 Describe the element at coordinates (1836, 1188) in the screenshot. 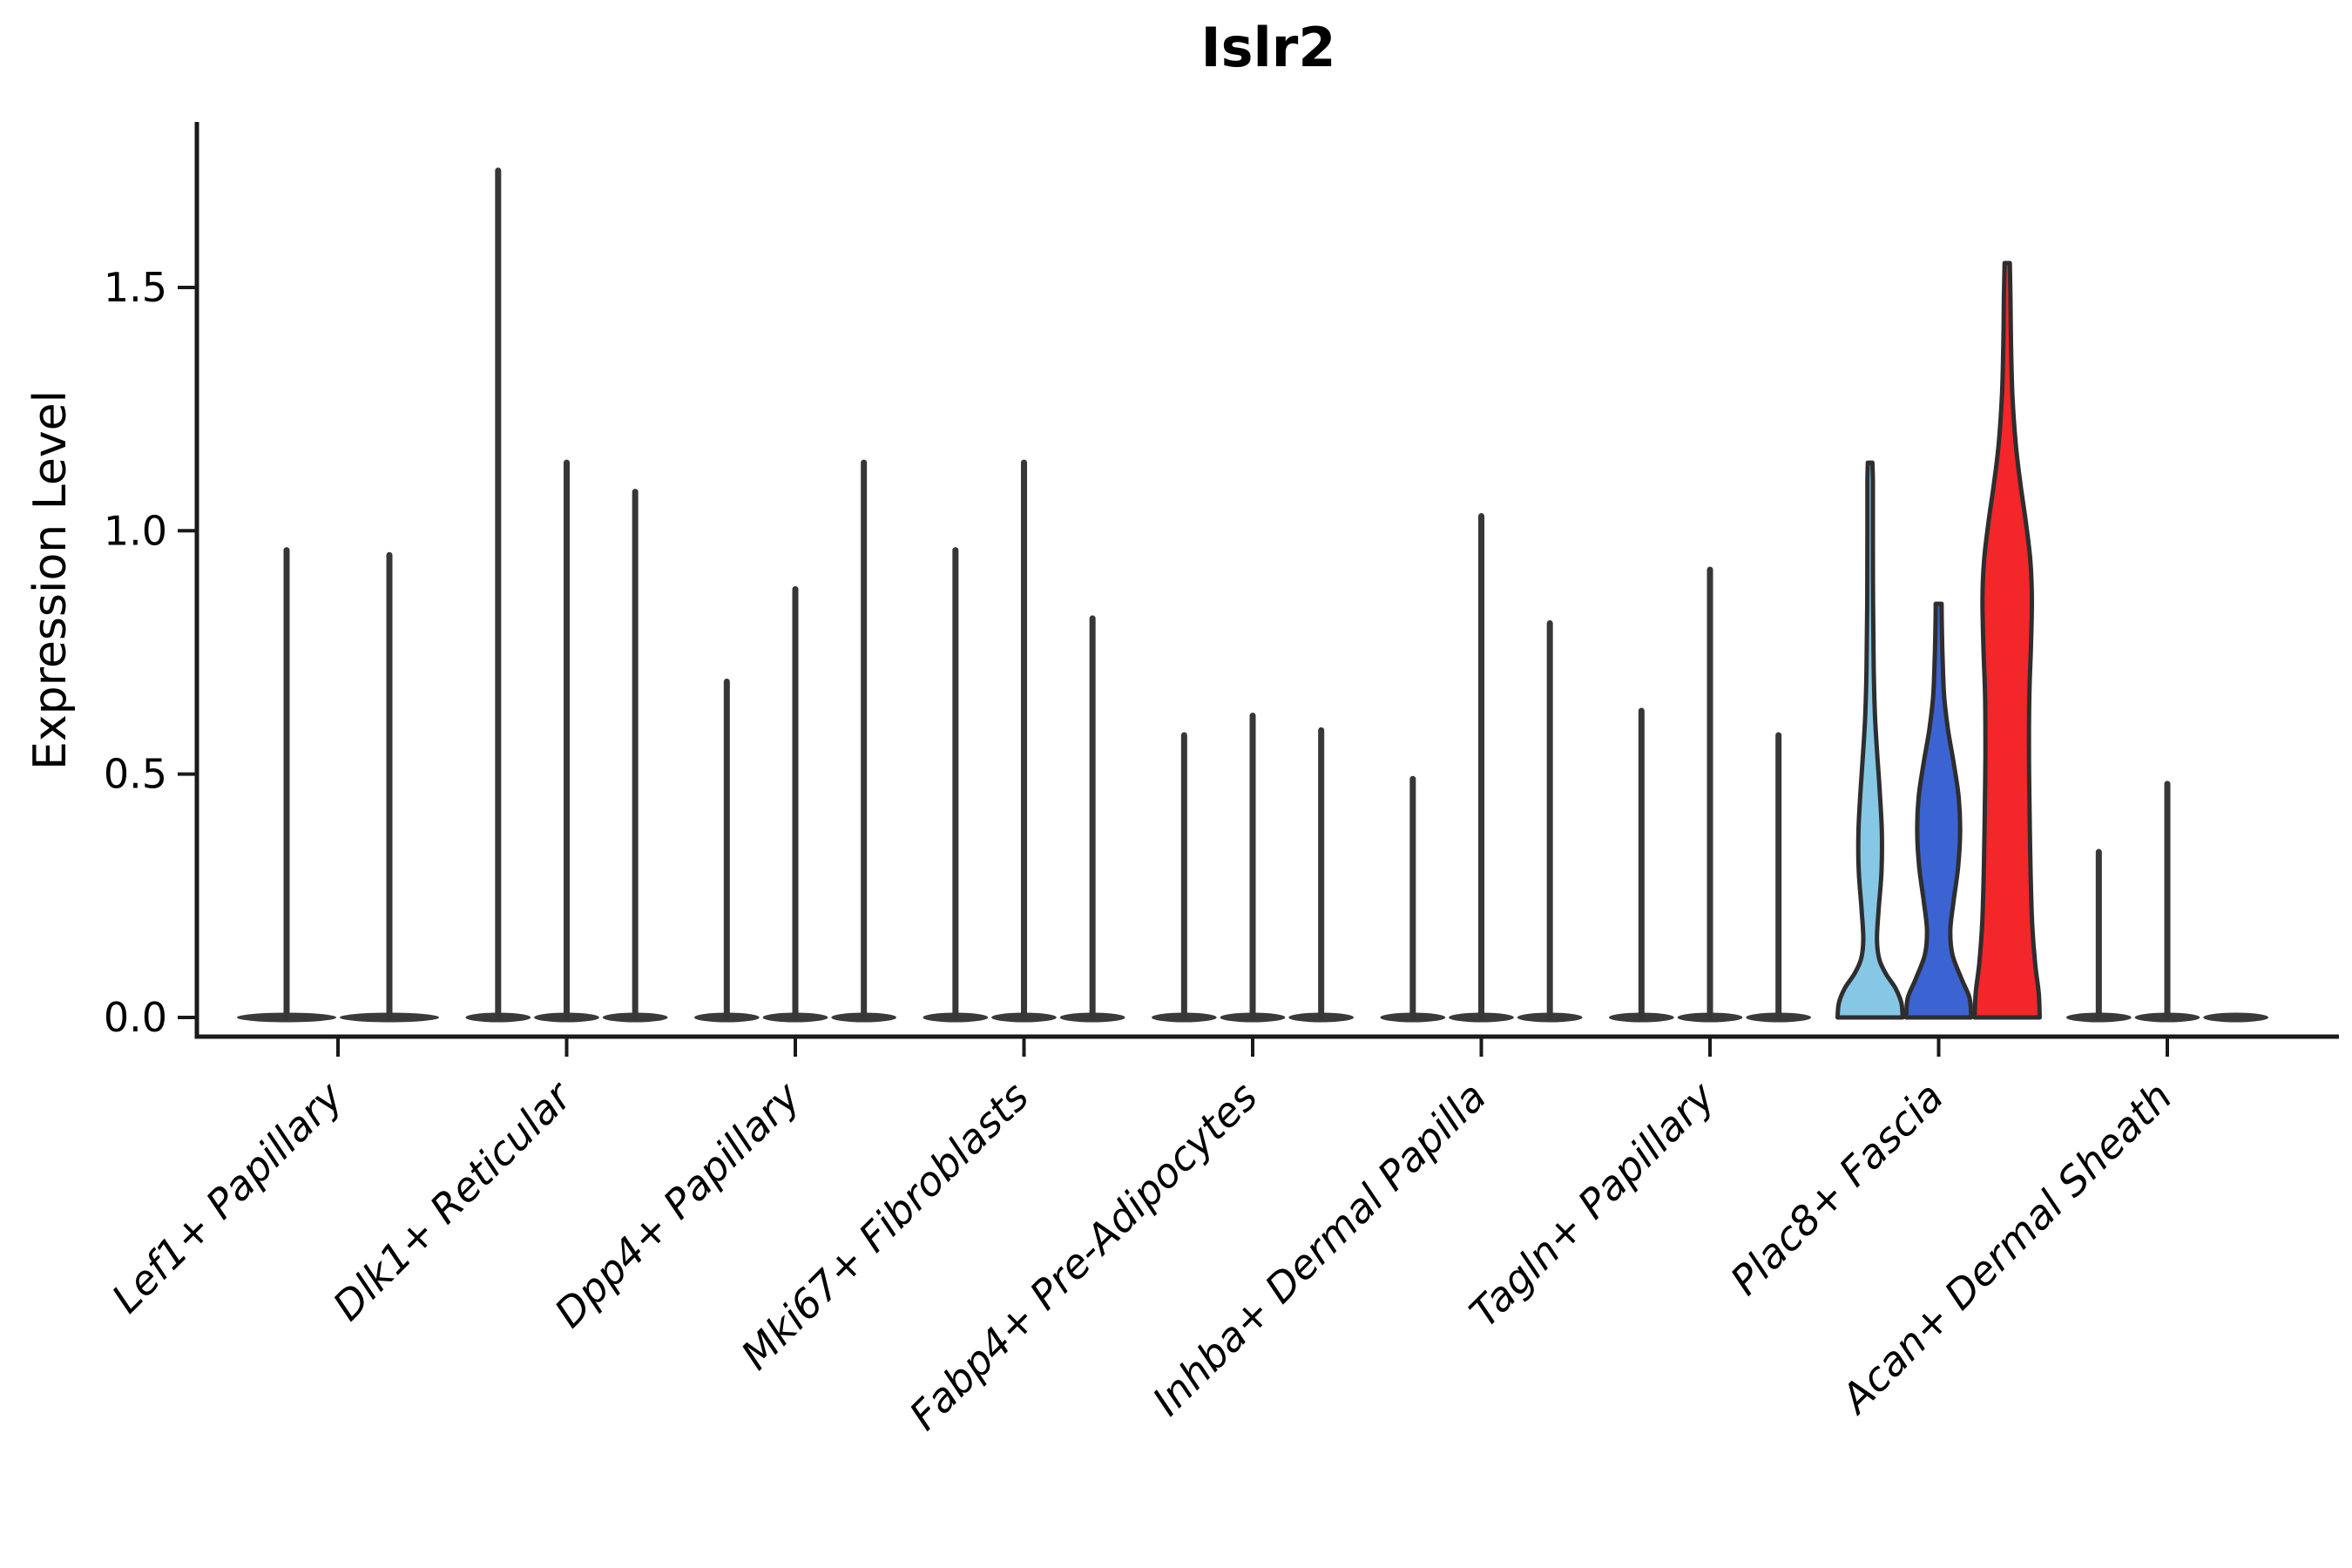

I see `x-tick-label: Plac8+ Fascia` at that location.